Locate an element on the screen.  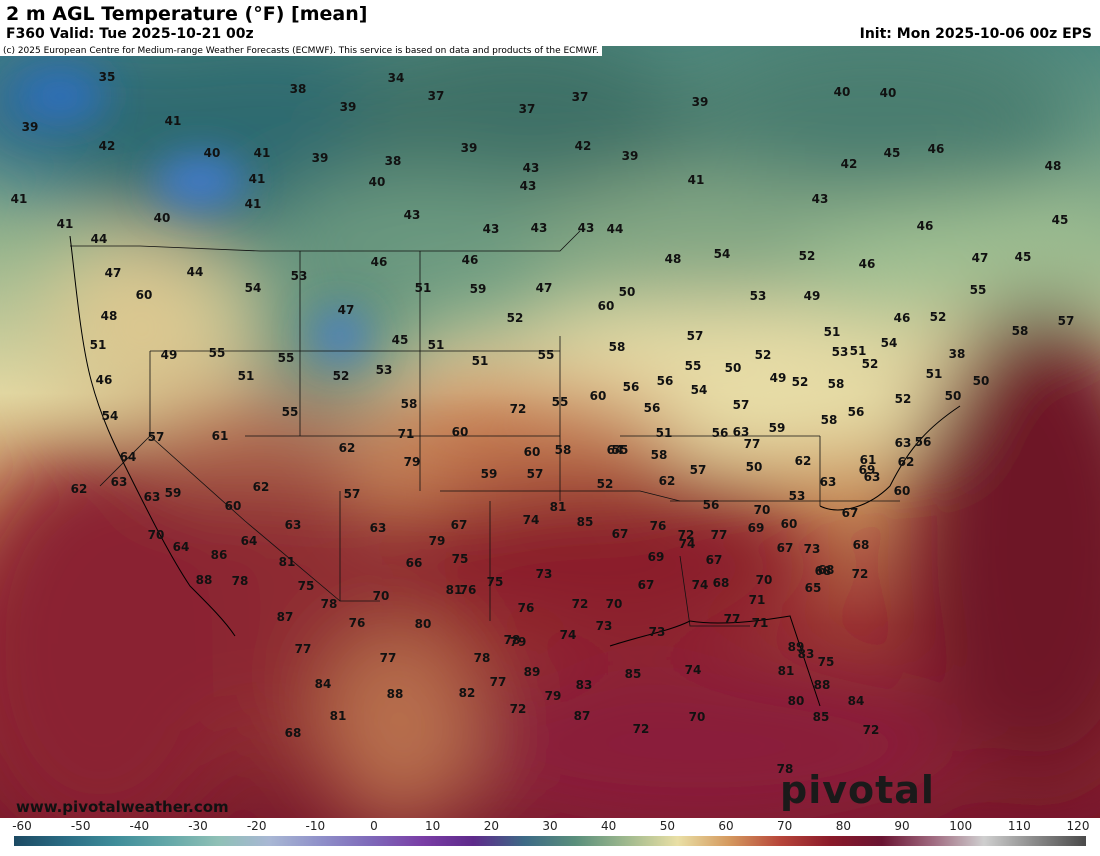
temperature-value-label: 86 is located at coordinates (219, 555).